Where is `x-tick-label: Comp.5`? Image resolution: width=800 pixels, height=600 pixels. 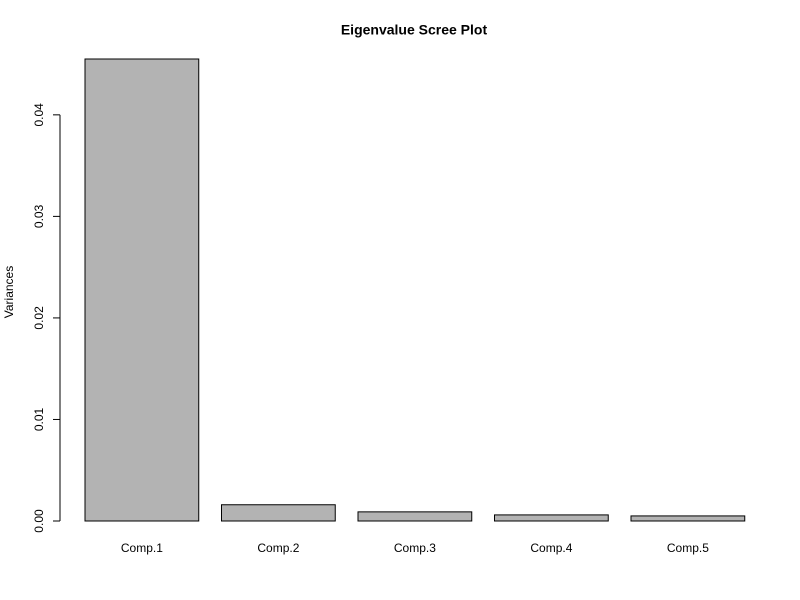 x-tick-label: Comp.5 is located at coordinates (688, 548).